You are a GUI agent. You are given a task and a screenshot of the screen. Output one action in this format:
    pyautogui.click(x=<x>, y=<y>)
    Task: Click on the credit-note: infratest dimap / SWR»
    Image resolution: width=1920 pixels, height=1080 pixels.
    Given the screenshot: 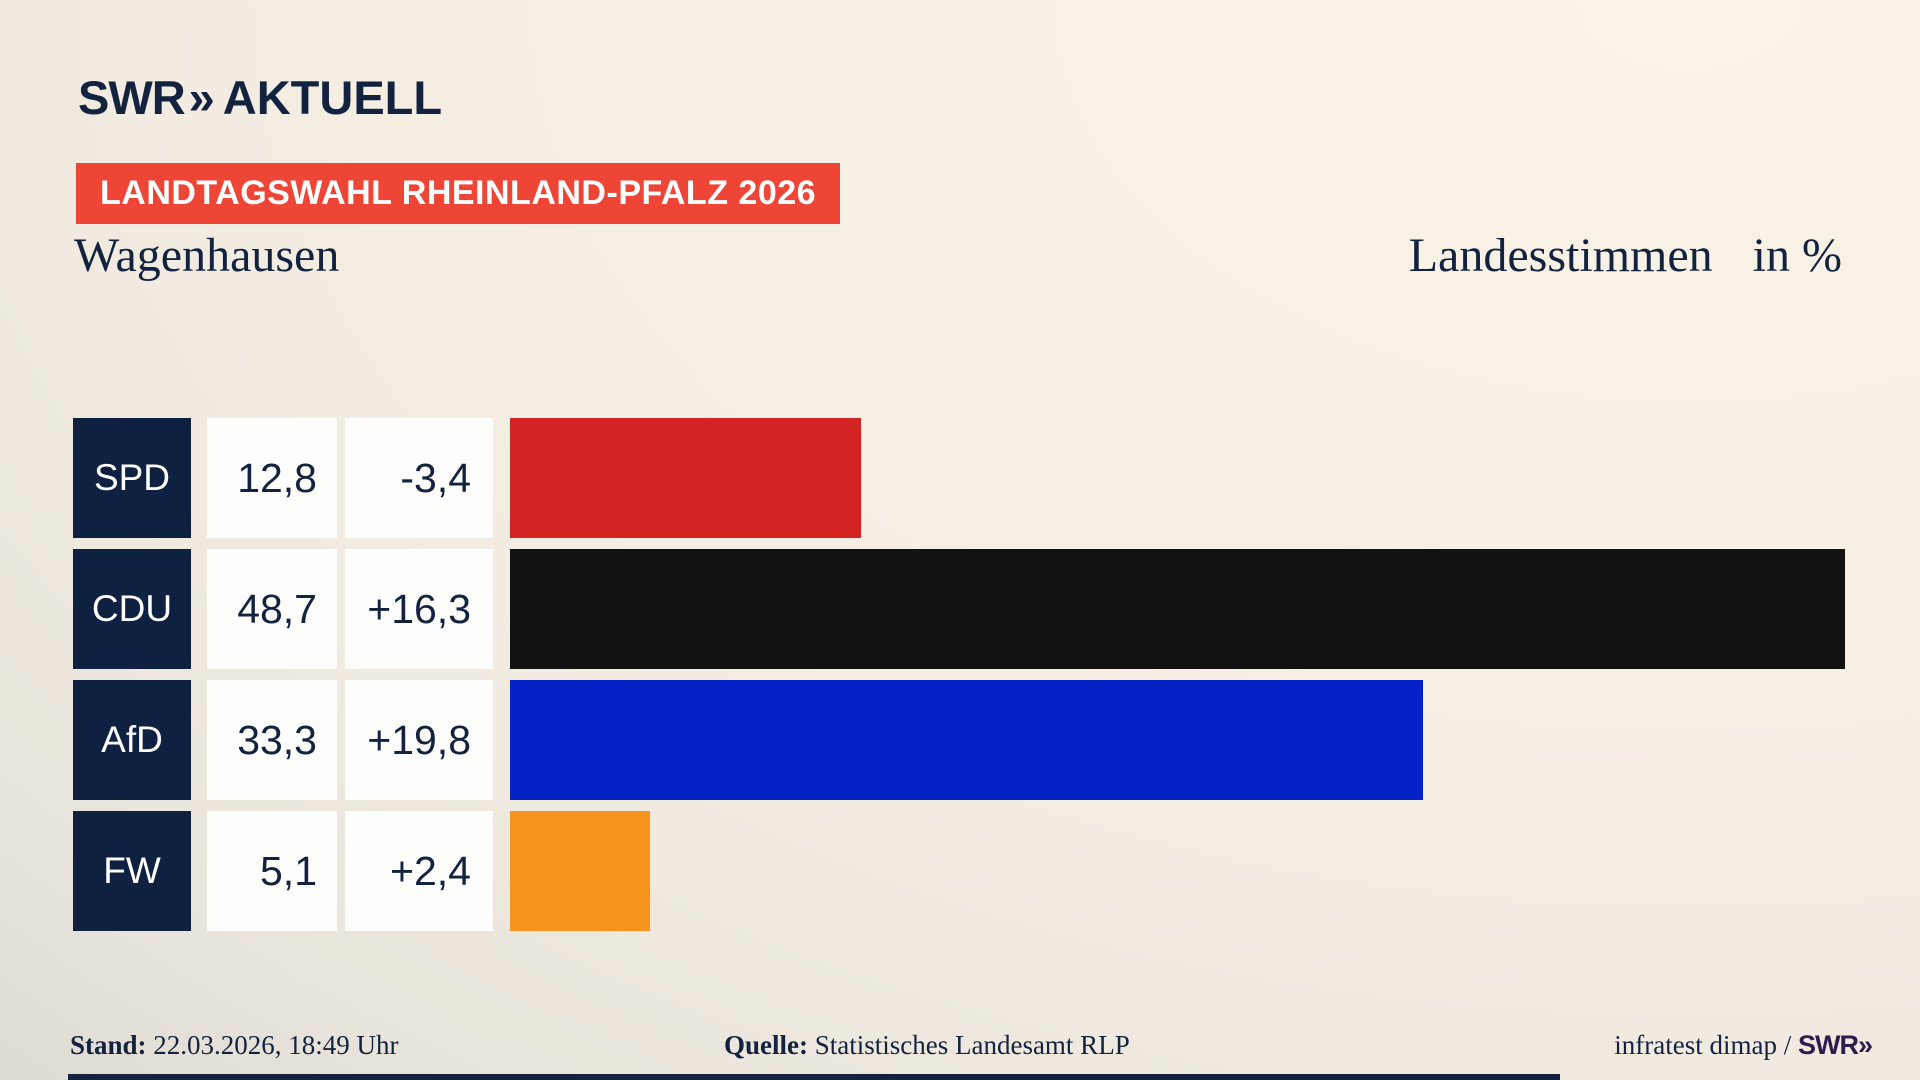 What is the action you would take?
    pyautogui.click(x=1743, y=1045)
    